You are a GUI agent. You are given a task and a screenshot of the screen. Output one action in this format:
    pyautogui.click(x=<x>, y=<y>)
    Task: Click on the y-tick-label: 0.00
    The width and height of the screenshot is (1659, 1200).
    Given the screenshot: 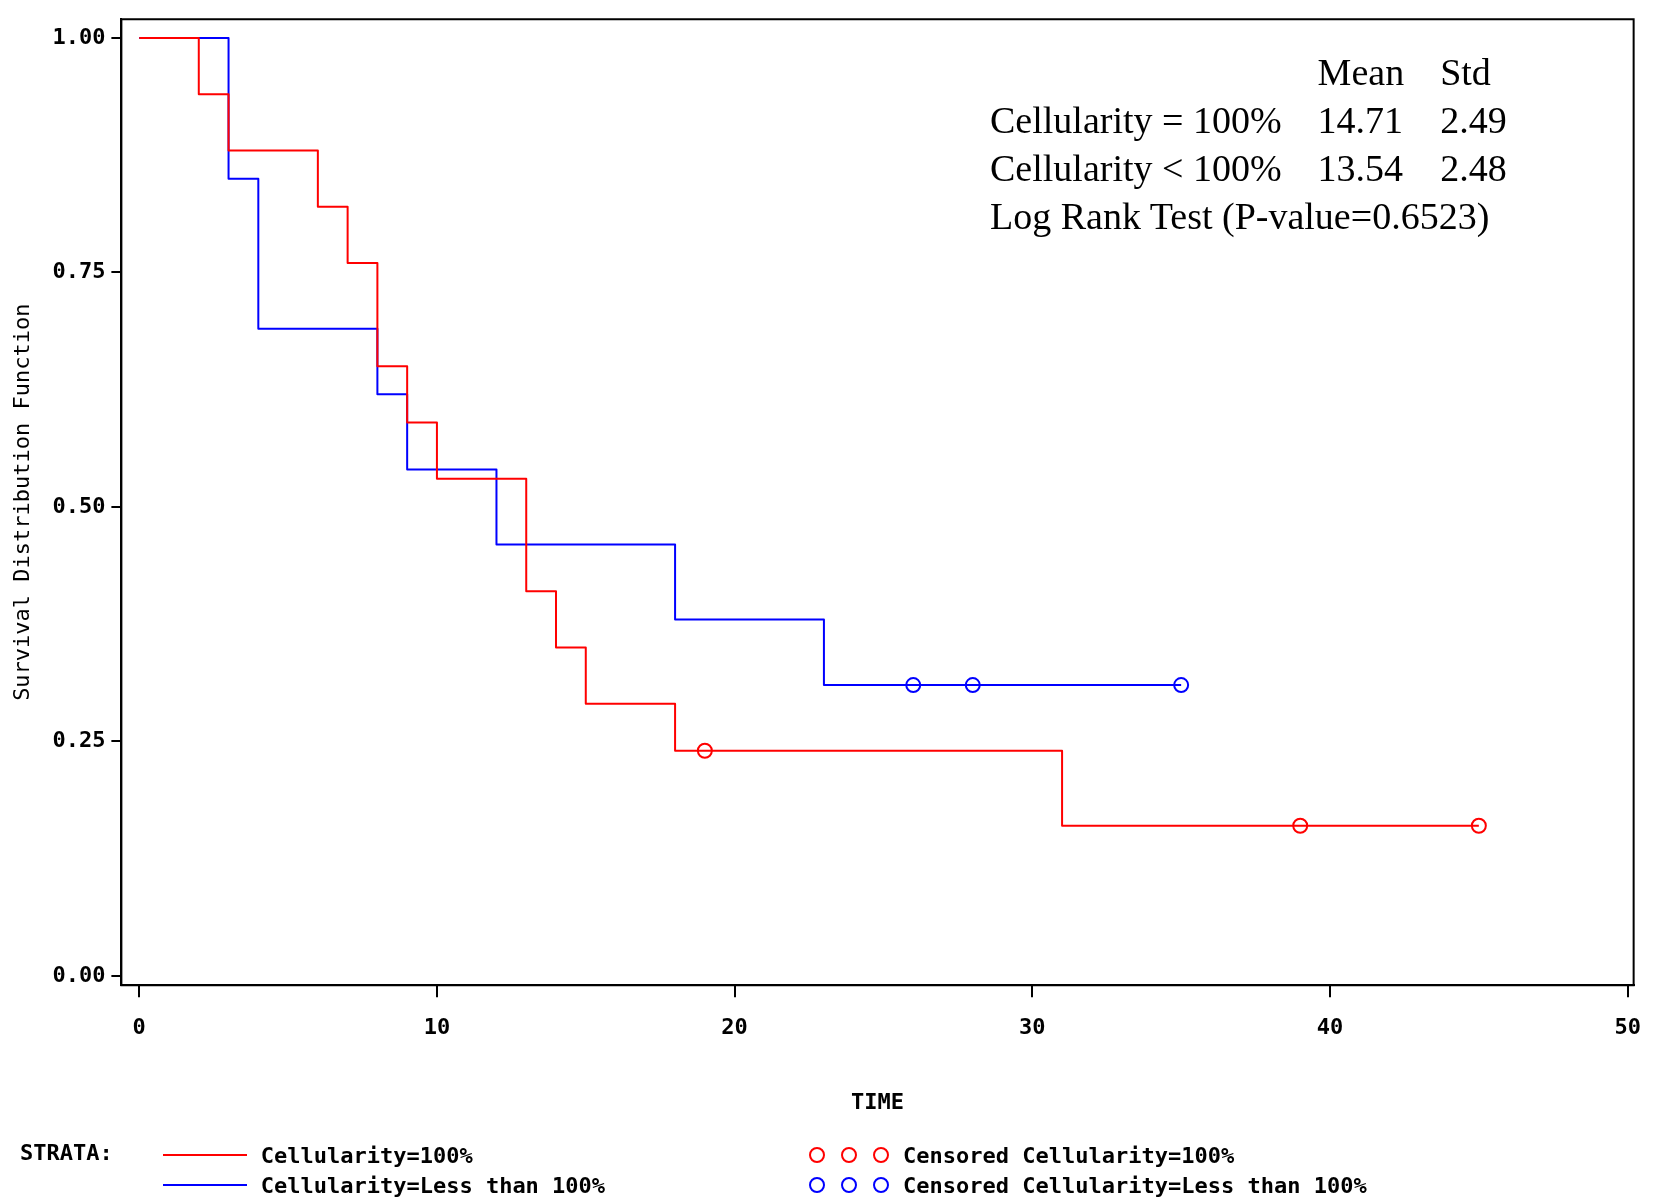 What is the action you would take?
    pyautogui.click(x=79, y=974)
    